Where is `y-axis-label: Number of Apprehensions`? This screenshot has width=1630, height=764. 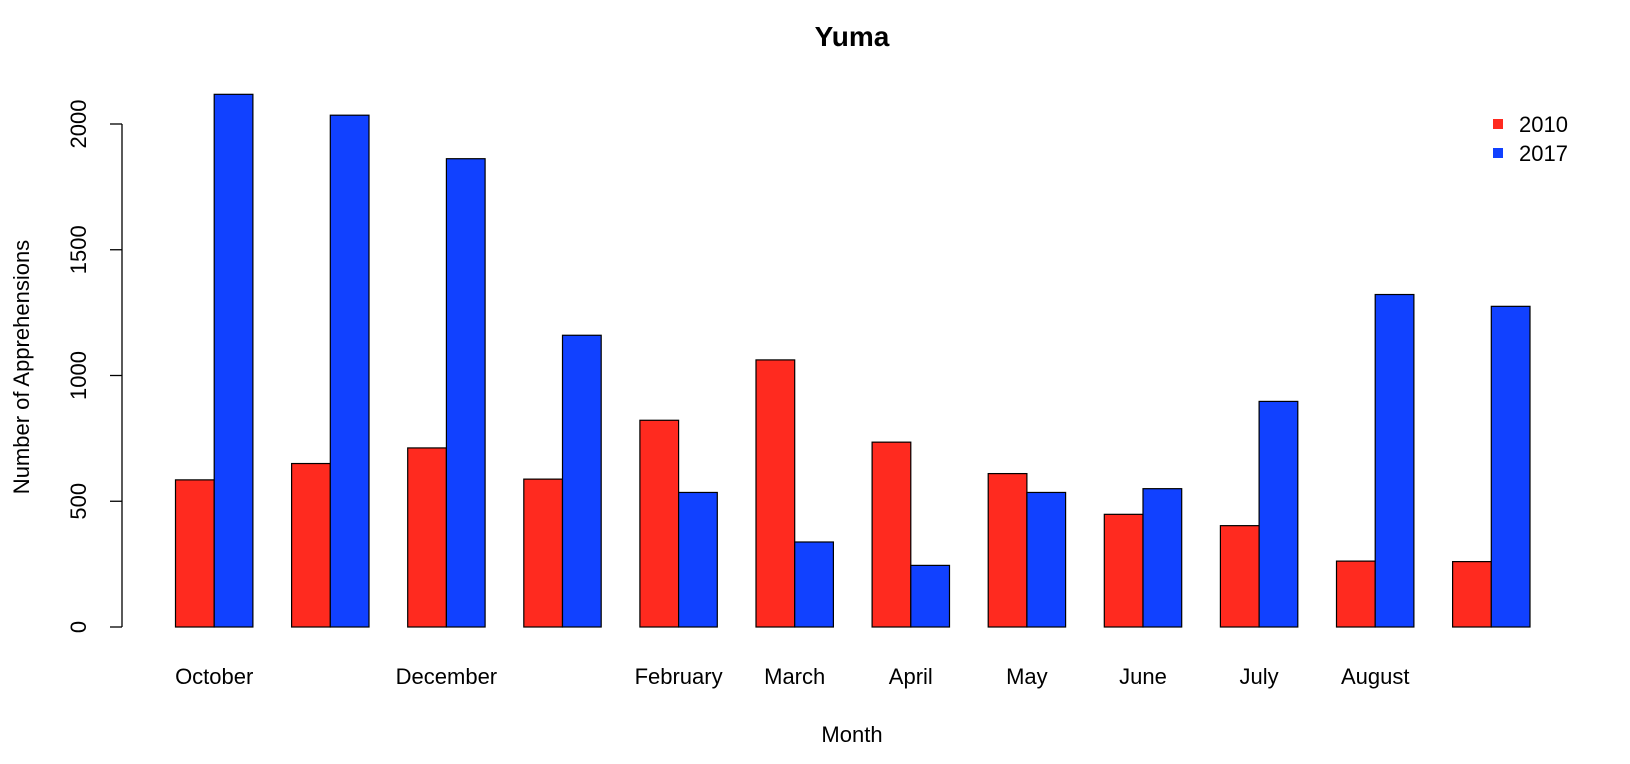
y-axis-label: Number of Apprehensions is located at coordinates (21, 367).